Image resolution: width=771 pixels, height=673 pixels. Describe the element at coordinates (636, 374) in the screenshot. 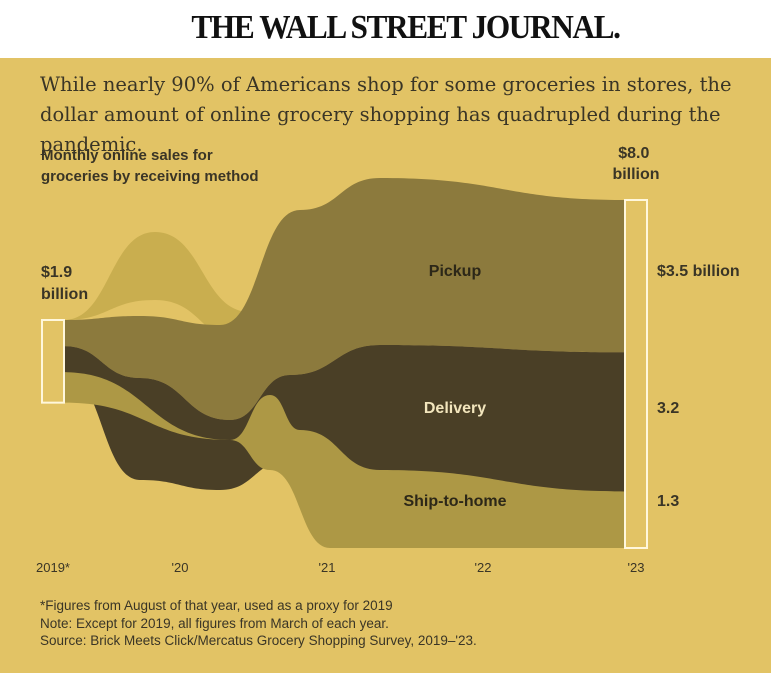

I see `end-total-box` at that location.